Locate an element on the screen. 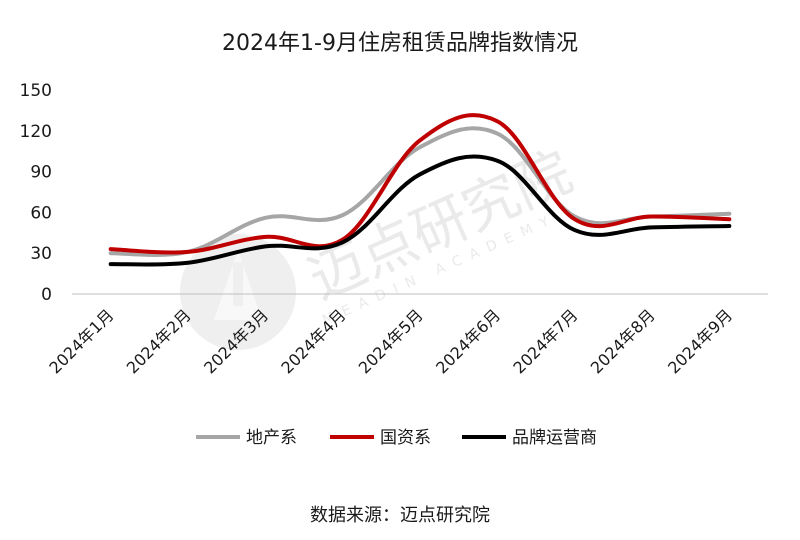  x-tick-label: 2024年2月 is located at coordinates (159, 341).